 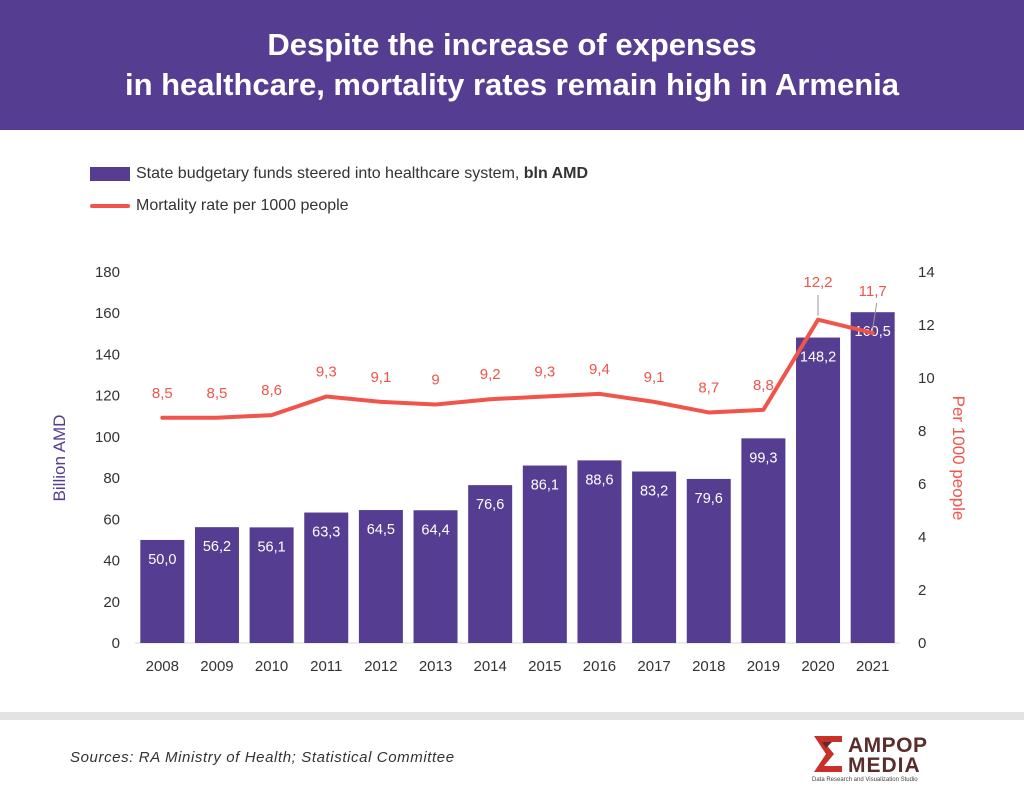 I want to click on y2-axis-title: Per 1000 people, so click(x=958, y=458).